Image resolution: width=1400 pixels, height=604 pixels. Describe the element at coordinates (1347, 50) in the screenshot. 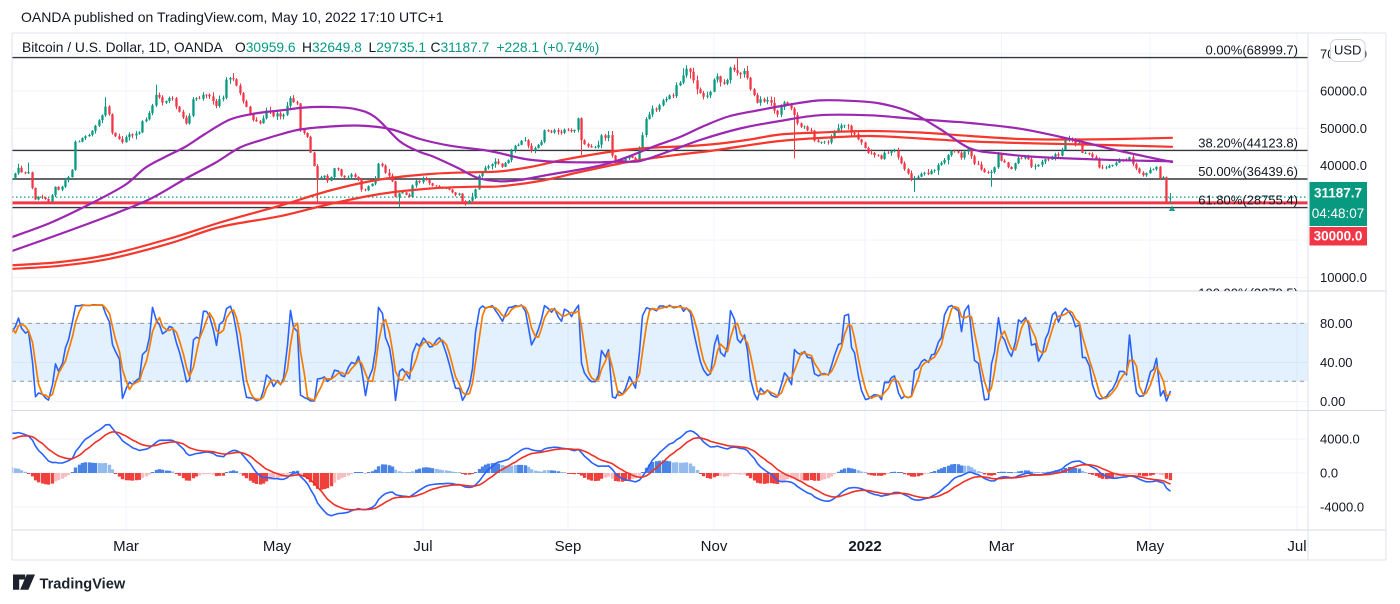

I see `svg-text: USD` at that location.